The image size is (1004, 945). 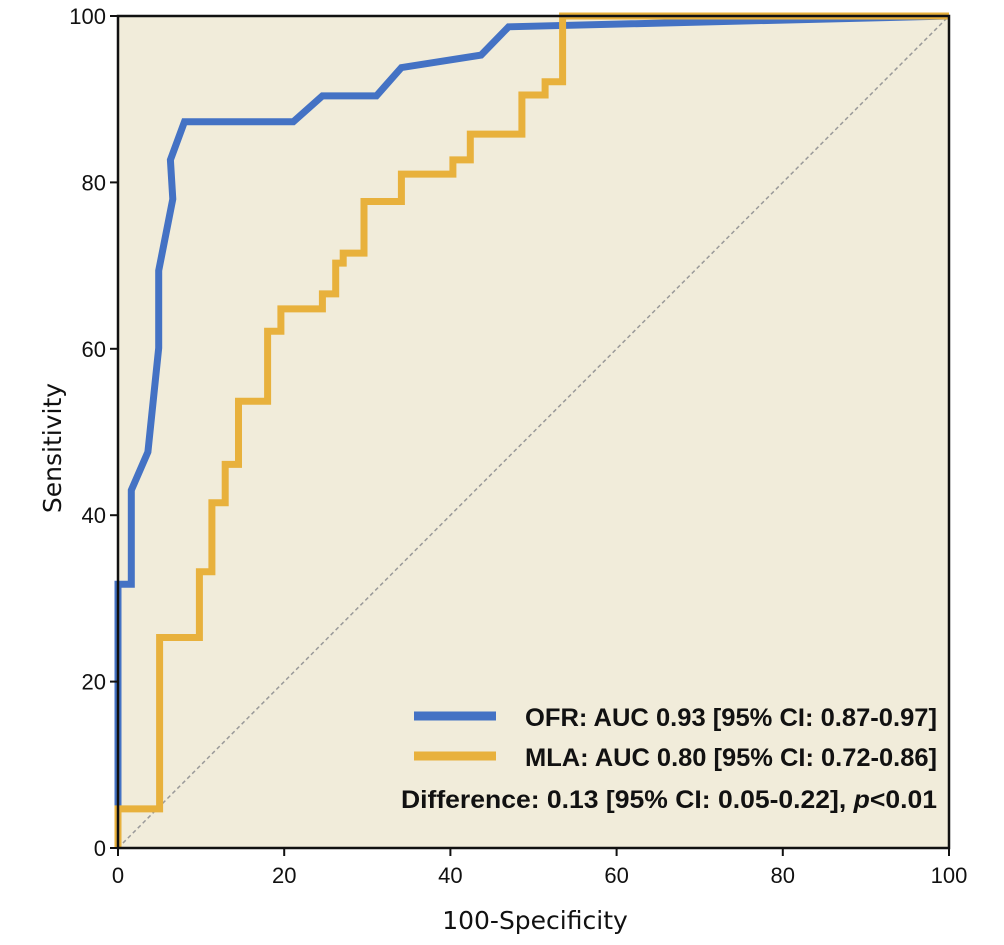 I want to click on difference-p: p, so click(x=861, y=800).